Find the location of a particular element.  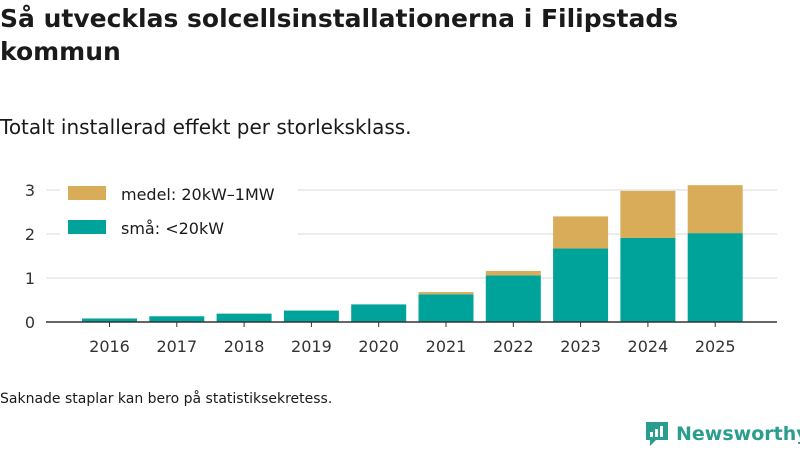

bar-small-2016 is located at coordinates (109, 320).